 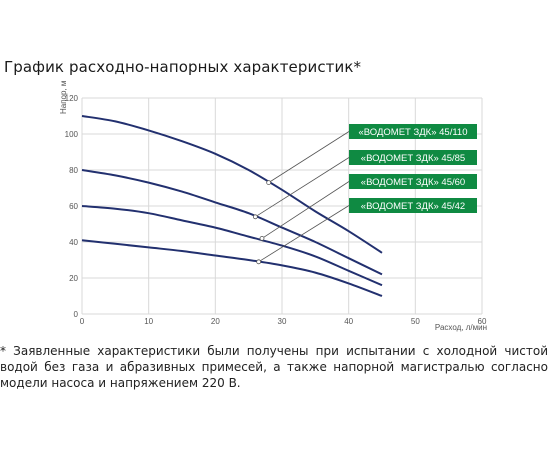 What do you see at coordinates (183, 67) in the screenshot?
I see `chart-title: График расходно-напорных характеристик*` at bounding box center [183, 67].